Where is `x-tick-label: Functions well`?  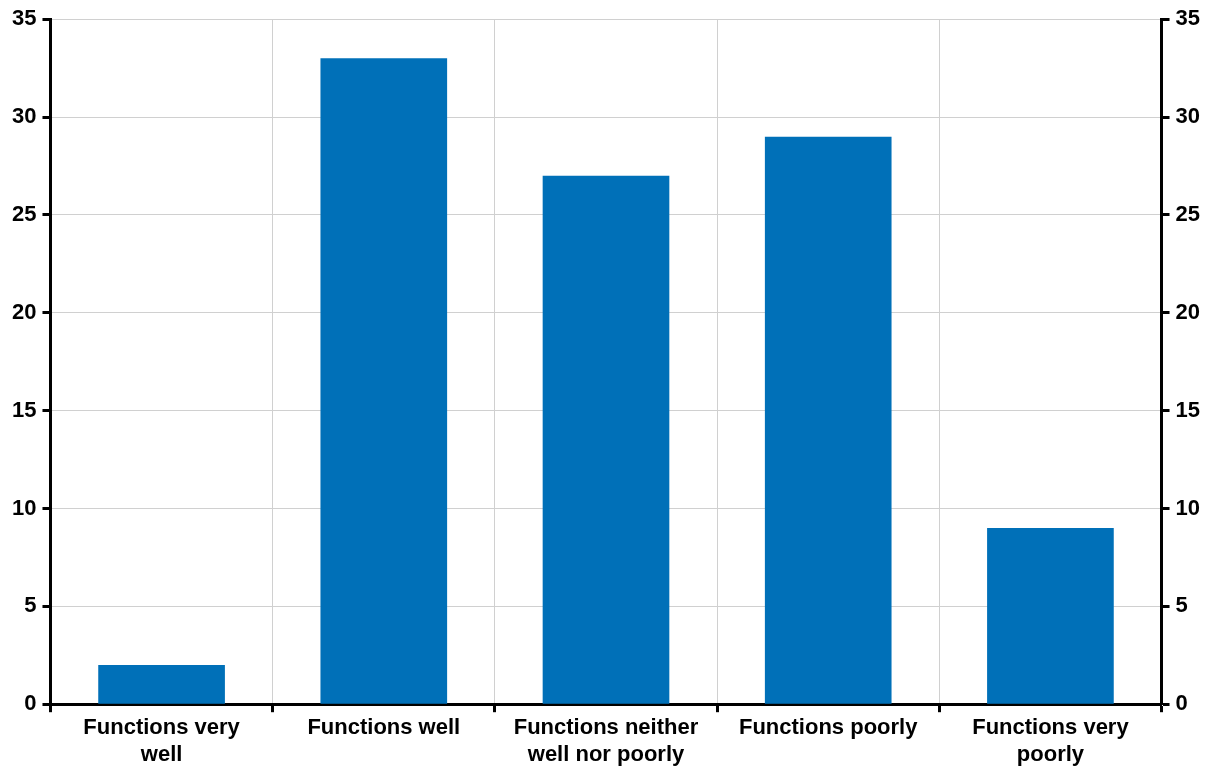
x-tick-label: Functions well is located at coordinates (384, 727).